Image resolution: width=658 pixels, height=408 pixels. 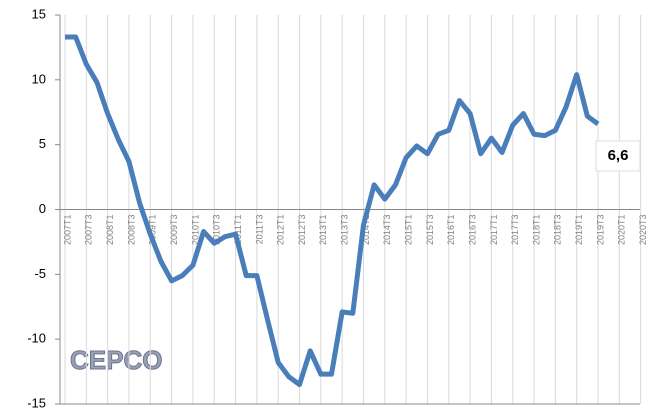 I want to click on x-tick-label: 2009T3, so click(x=174, y=230).